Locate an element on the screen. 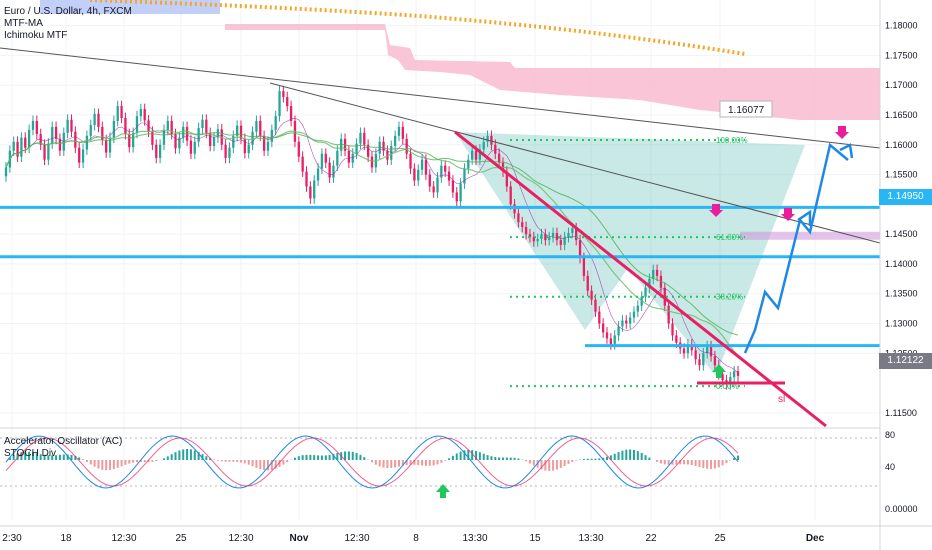 This screenshot has height=550, width=932. price-tick-label: 1.18000 is located at coordinates (901, 26).